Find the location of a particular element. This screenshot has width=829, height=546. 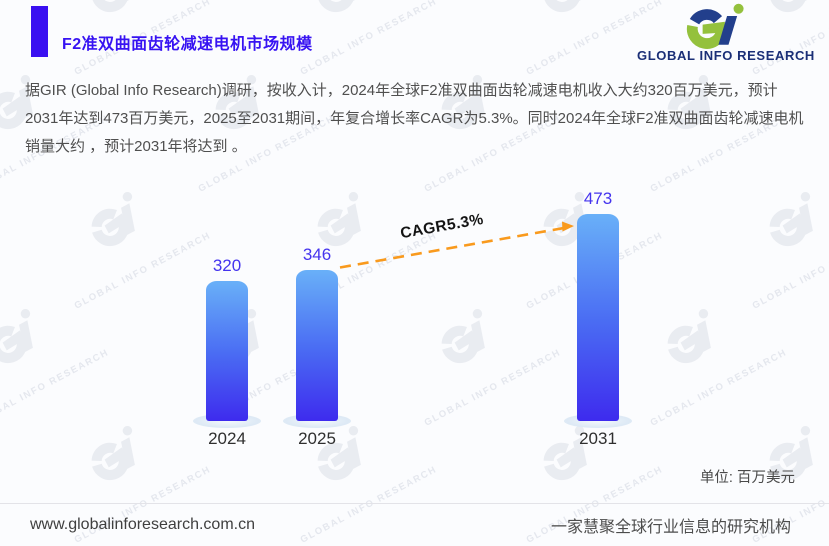

bar-2024 is located at coordinates (227, 351).